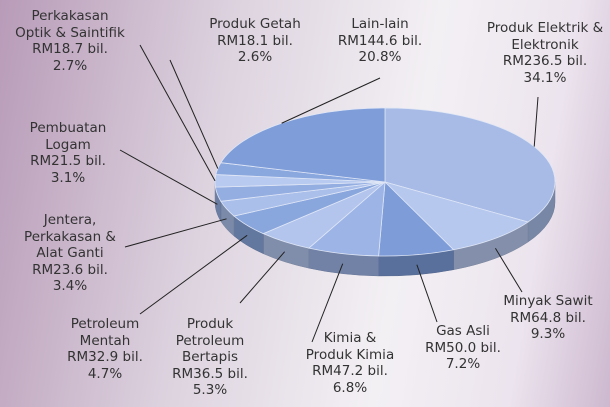 The width and height of the screenshot is (610, 407). Describe the element at coordinates (70, 286) in the screenshot. I see `percent-label: 3.4%` at that location.